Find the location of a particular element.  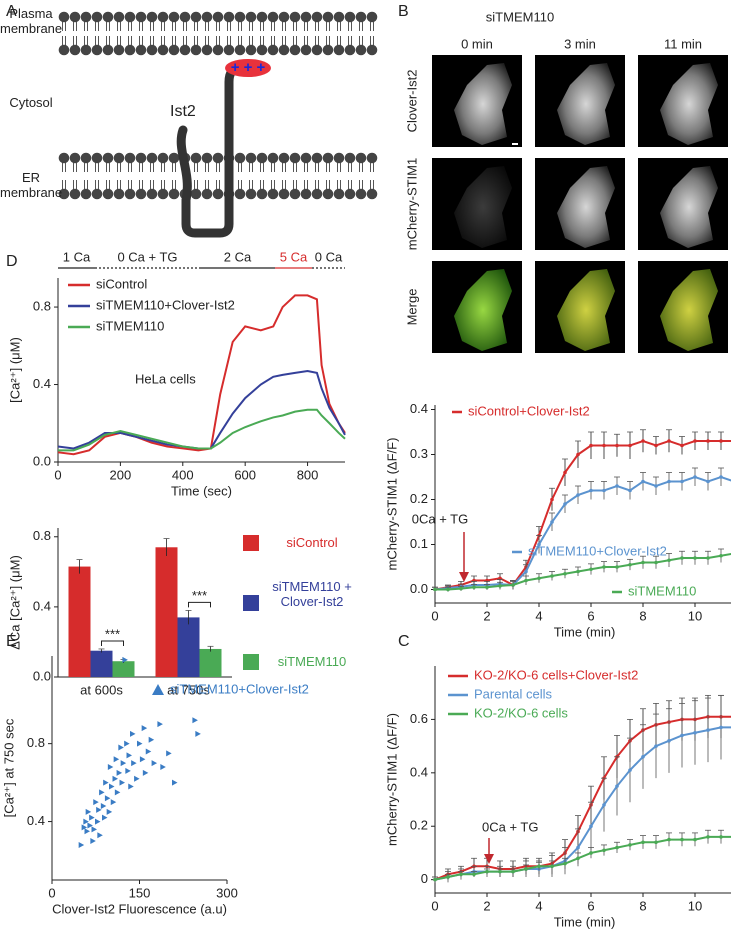

label: siTMEM110 + Clover-Ist2 is located at coordinates (312, 594).